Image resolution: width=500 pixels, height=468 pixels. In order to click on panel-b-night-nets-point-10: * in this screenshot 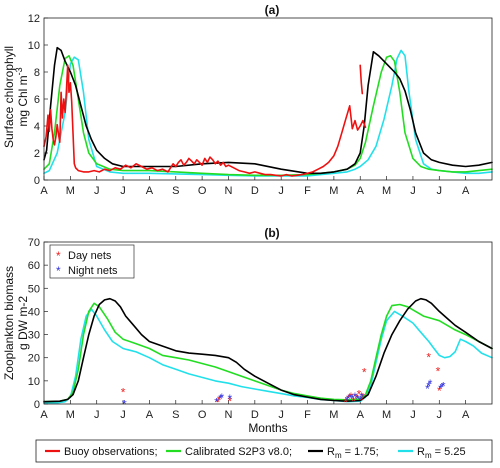, I will do `click(360, 400)`.